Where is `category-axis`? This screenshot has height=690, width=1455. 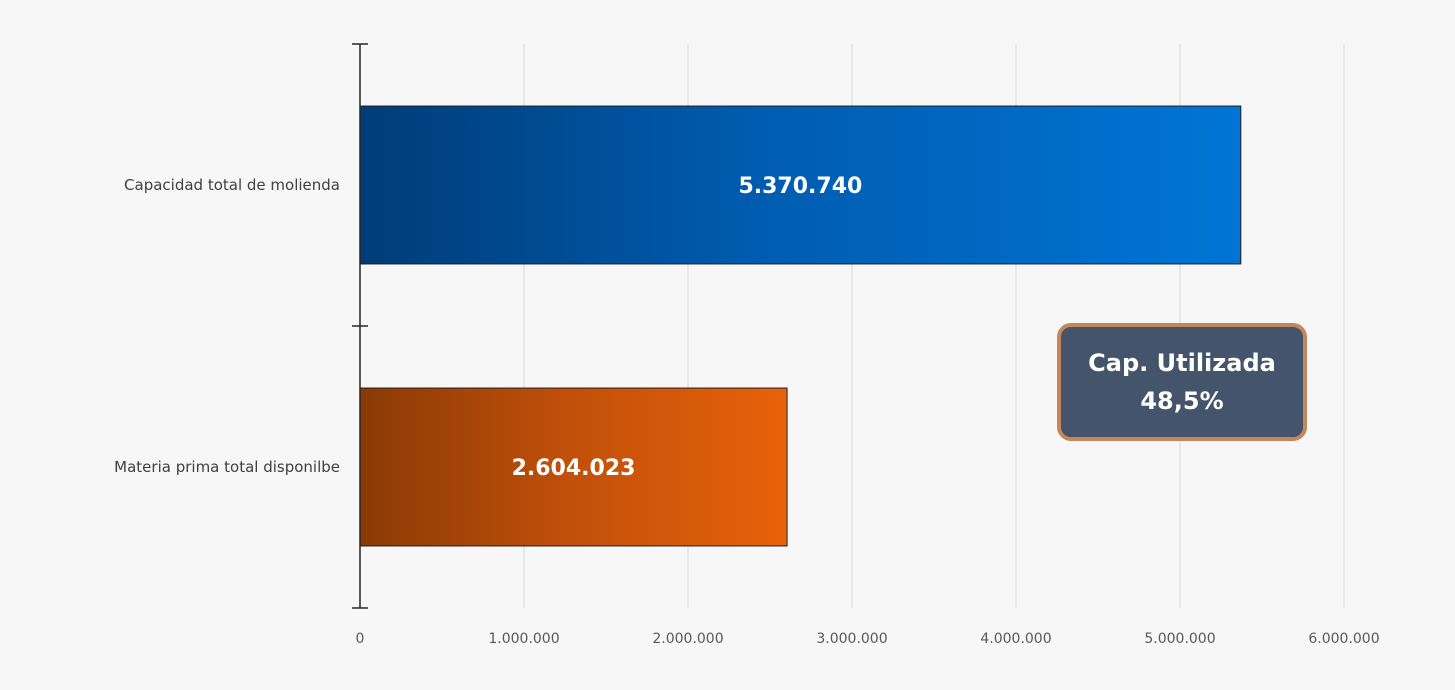 category-axis is located at coordinates (360, 326).